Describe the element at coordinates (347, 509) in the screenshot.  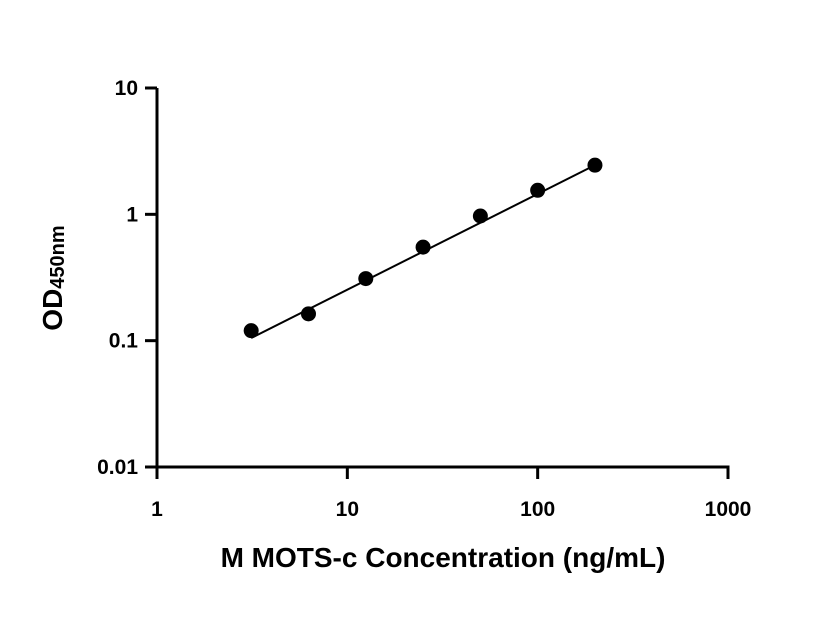
I see `x-tick-label: 10` at that location.